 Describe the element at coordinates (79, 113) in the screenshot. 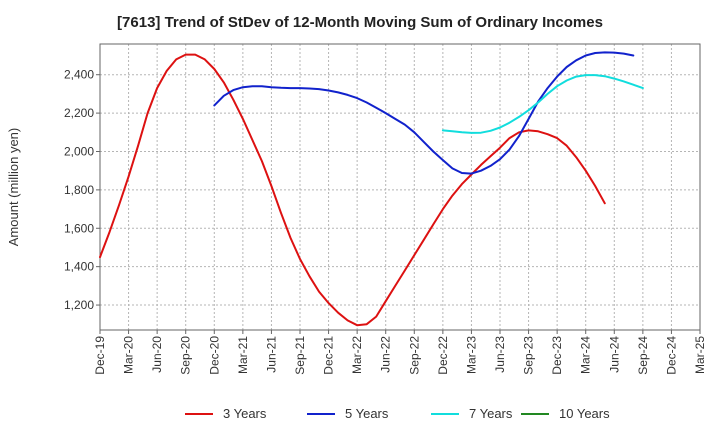

I see `y-tick-label: 2,200` at that location.